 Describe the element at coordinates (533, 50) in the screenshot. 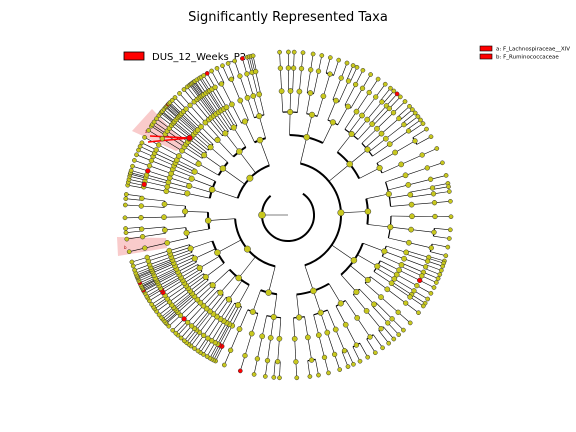

I see `clade-legend-label-a: a: F_Lachnospiraceae__XIV` at that location.